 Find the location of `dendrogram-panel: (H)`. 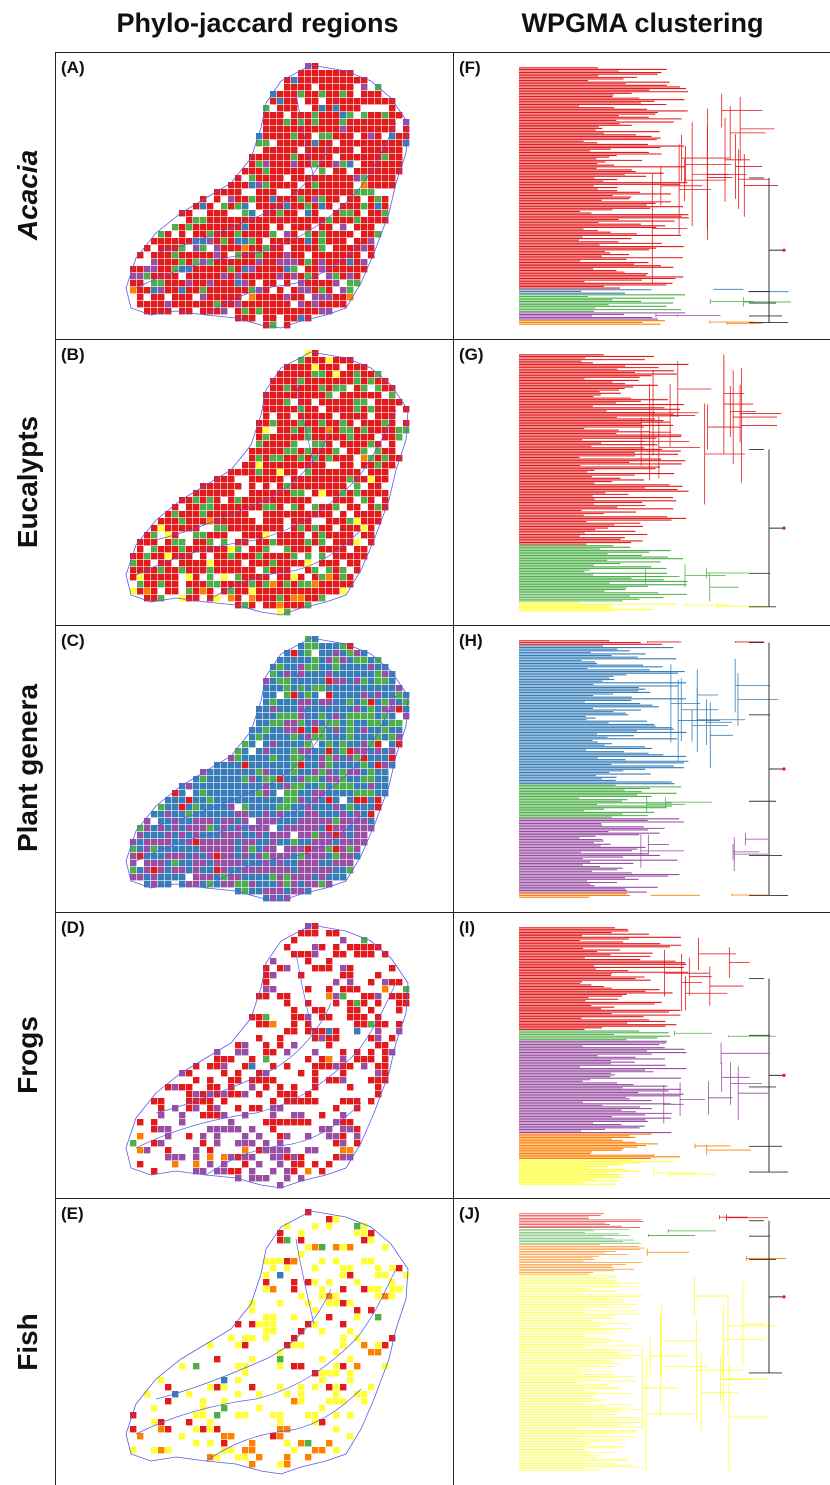

dendrogram-panel: (H) is located at coordinates (641, 768).